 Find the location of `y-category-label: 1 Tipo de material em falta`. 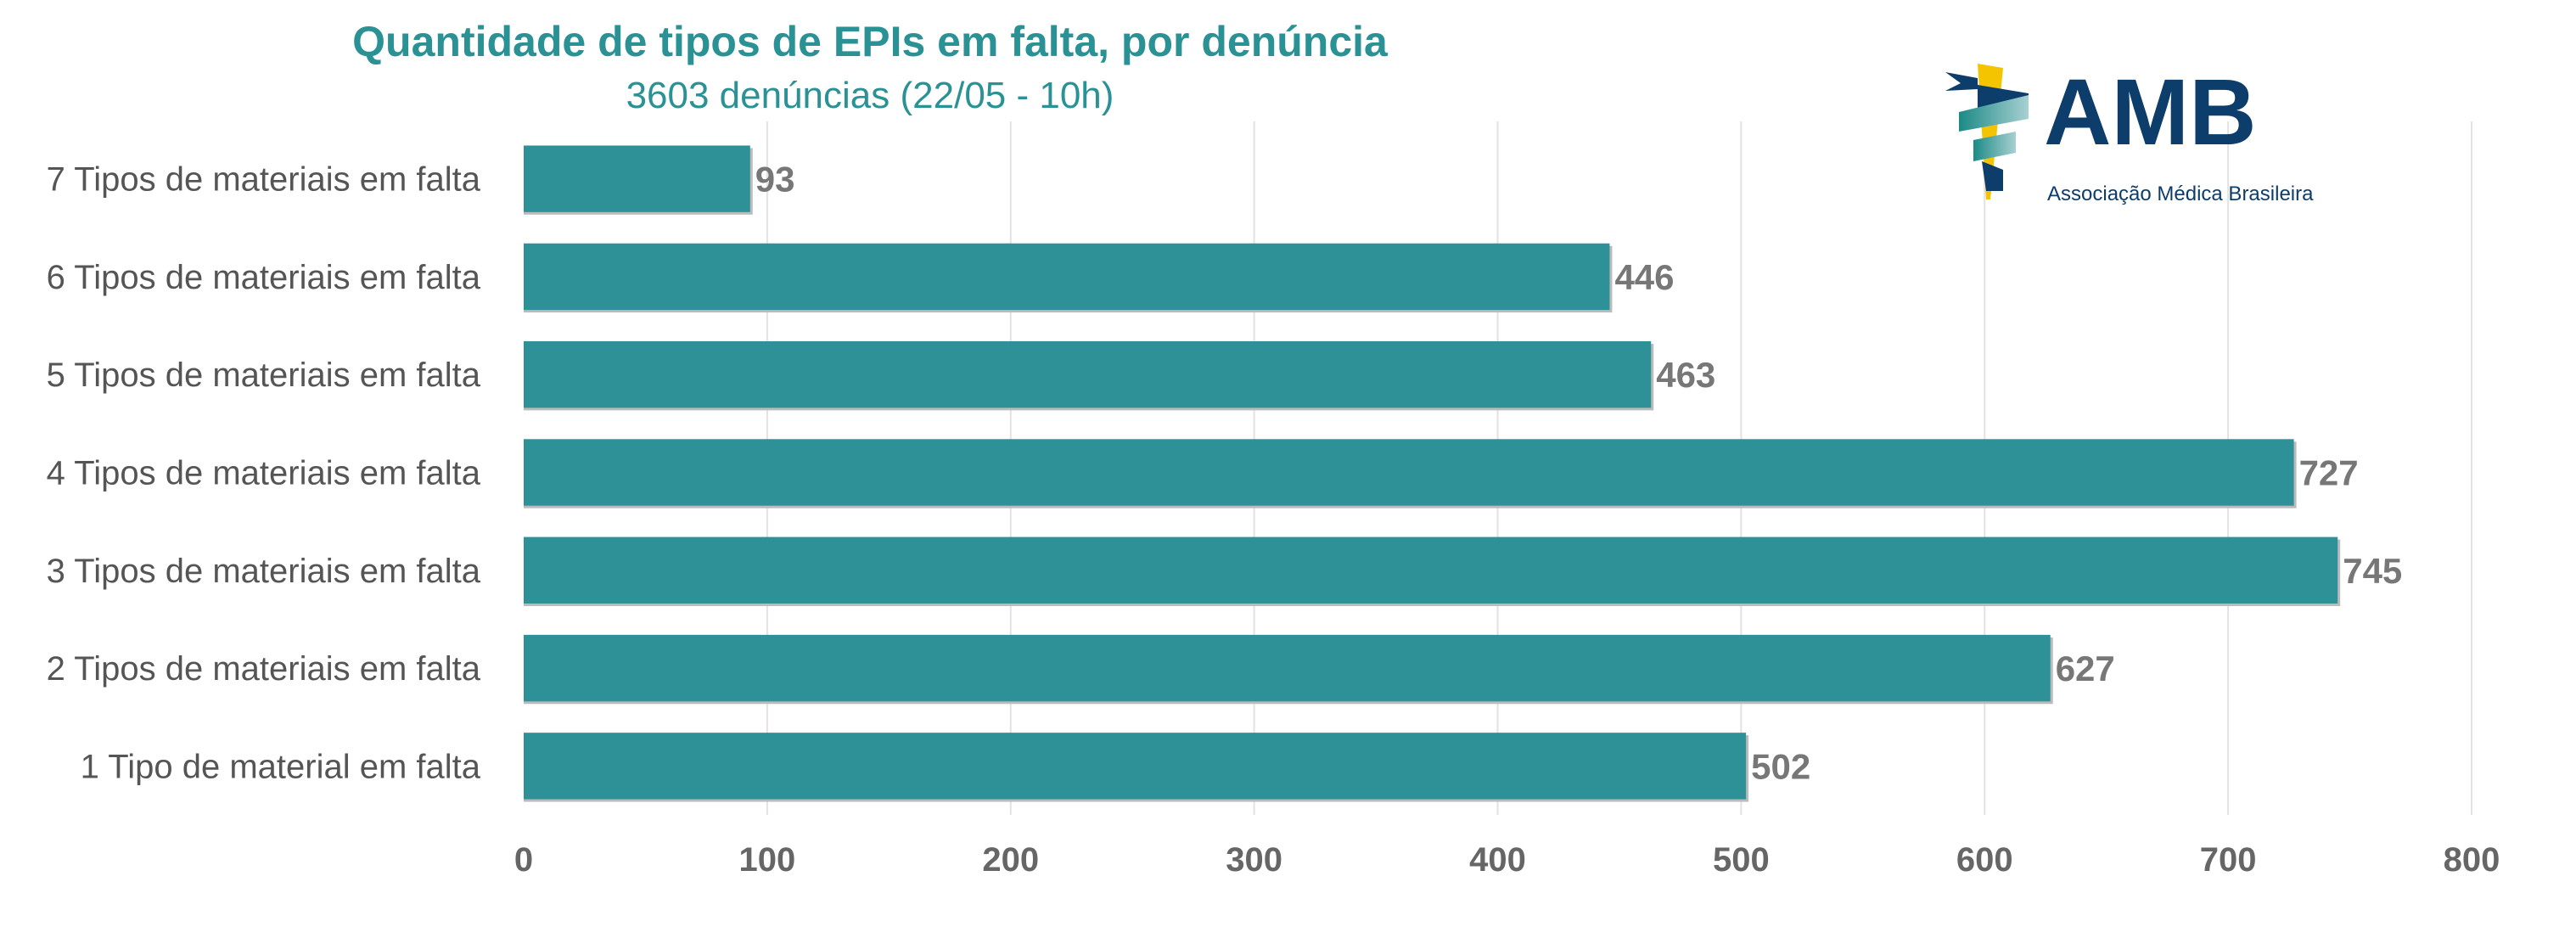

y-category-label: 1 Tipo de material em falta is located at coordinates (281, 766).